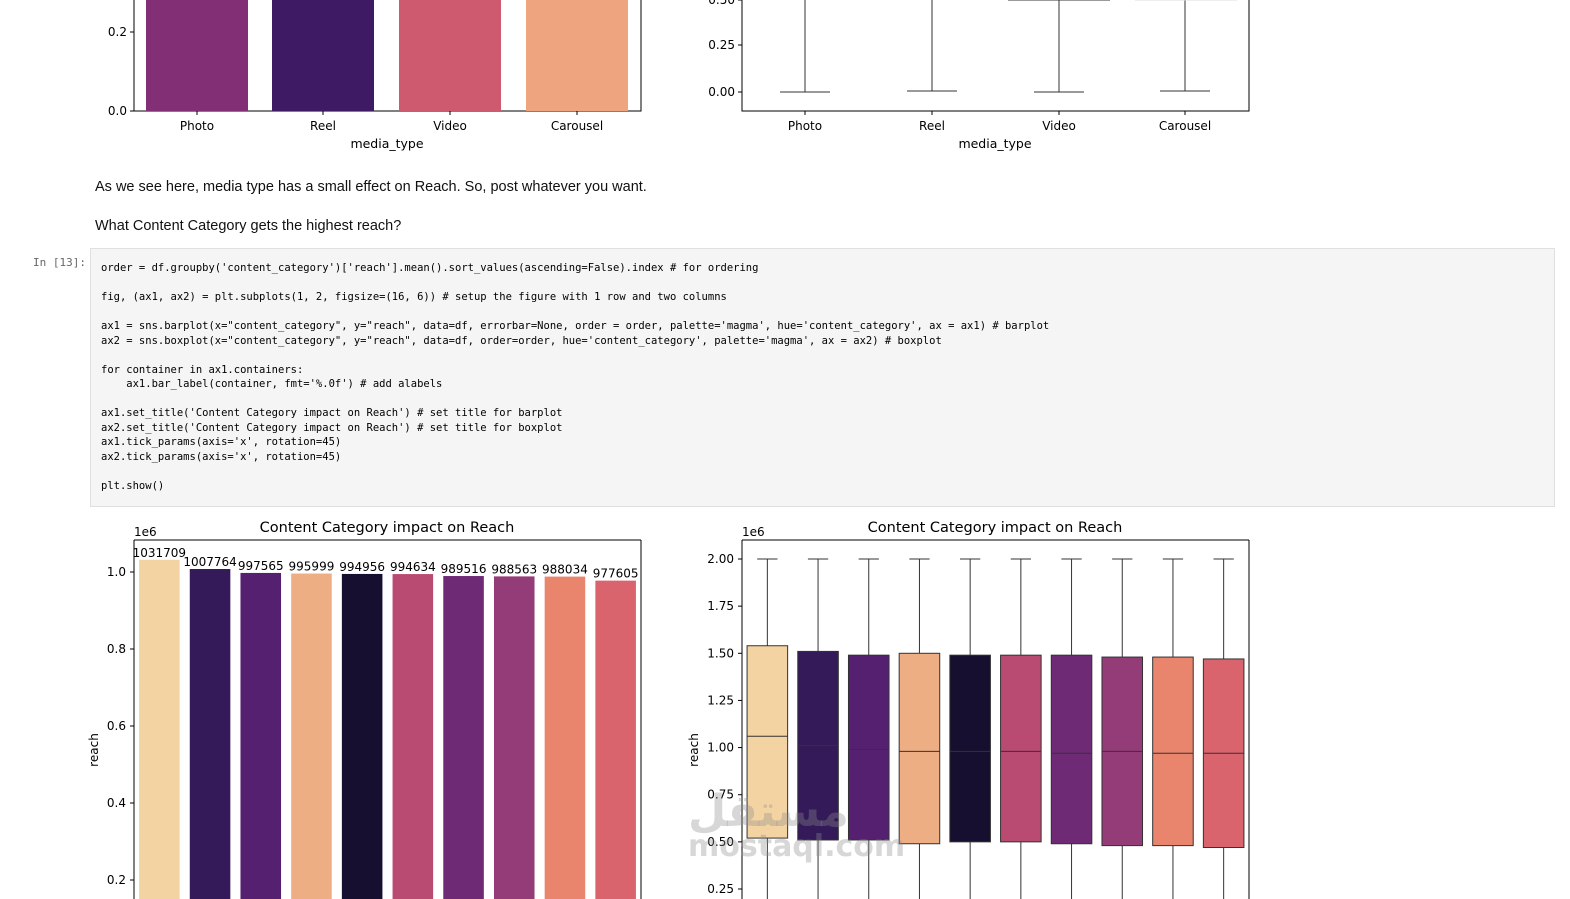 The height and width of the screenshot is (899, 1570). I want to click on y-tick-label: 1.50, so click(720, 653).